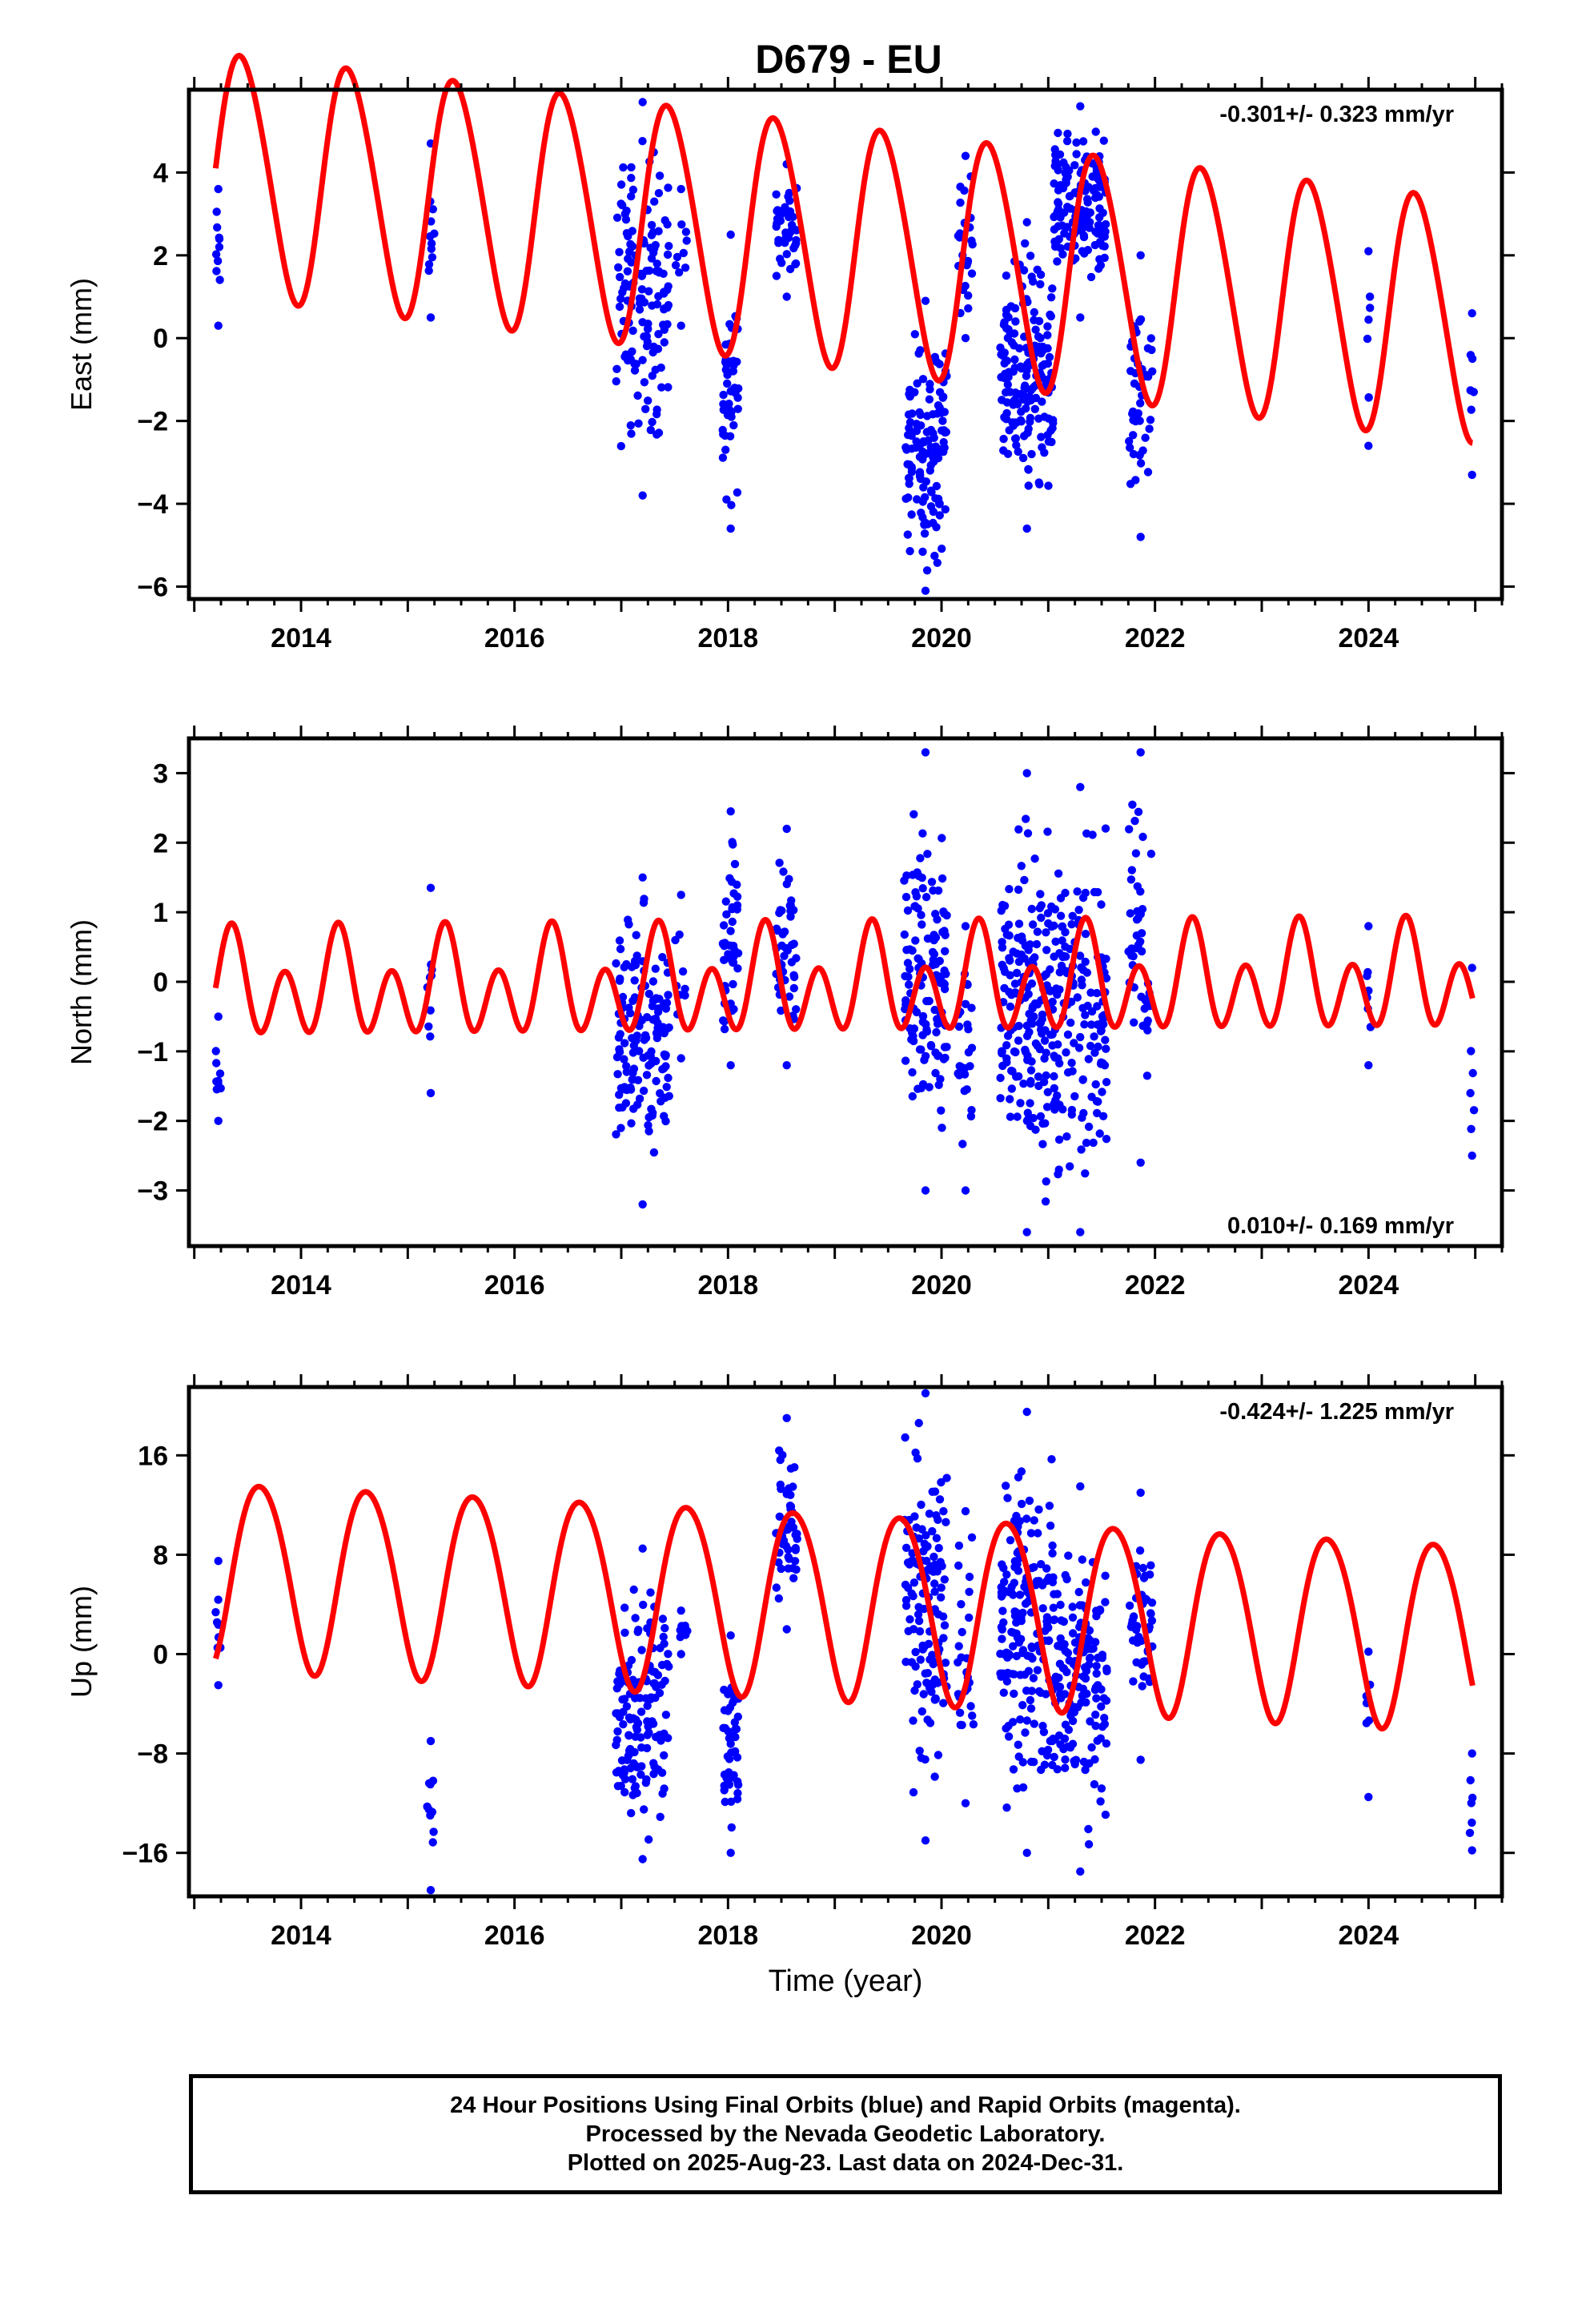 The image size is (1582, 2324). I want to click on x-tick-label: 2018, so click(728, 638).